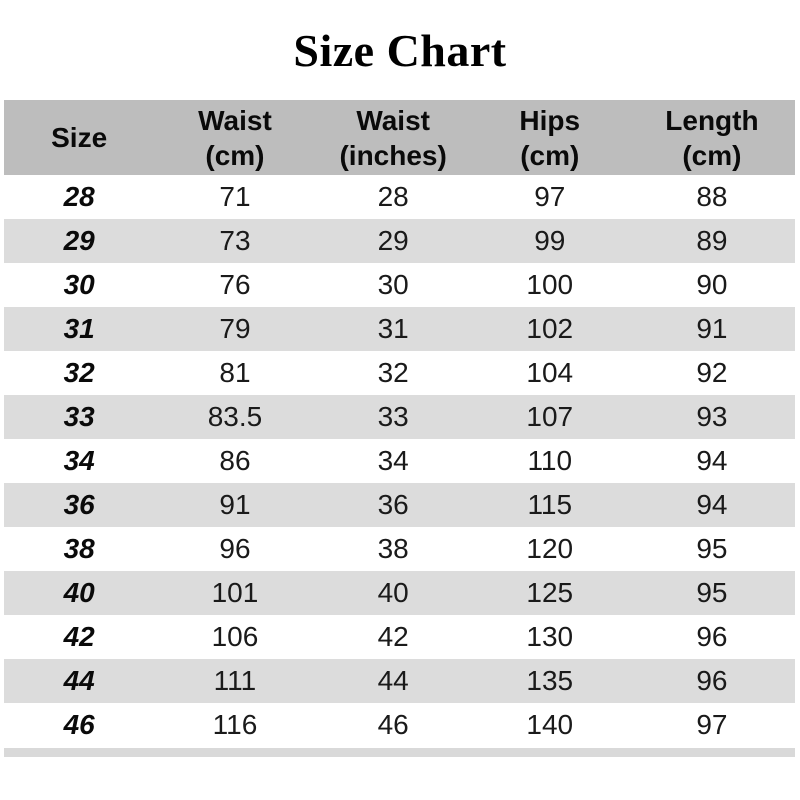  Describe the element at coordinates (79, 636) in the screenshot. I see `size-cell: 42` at that location.